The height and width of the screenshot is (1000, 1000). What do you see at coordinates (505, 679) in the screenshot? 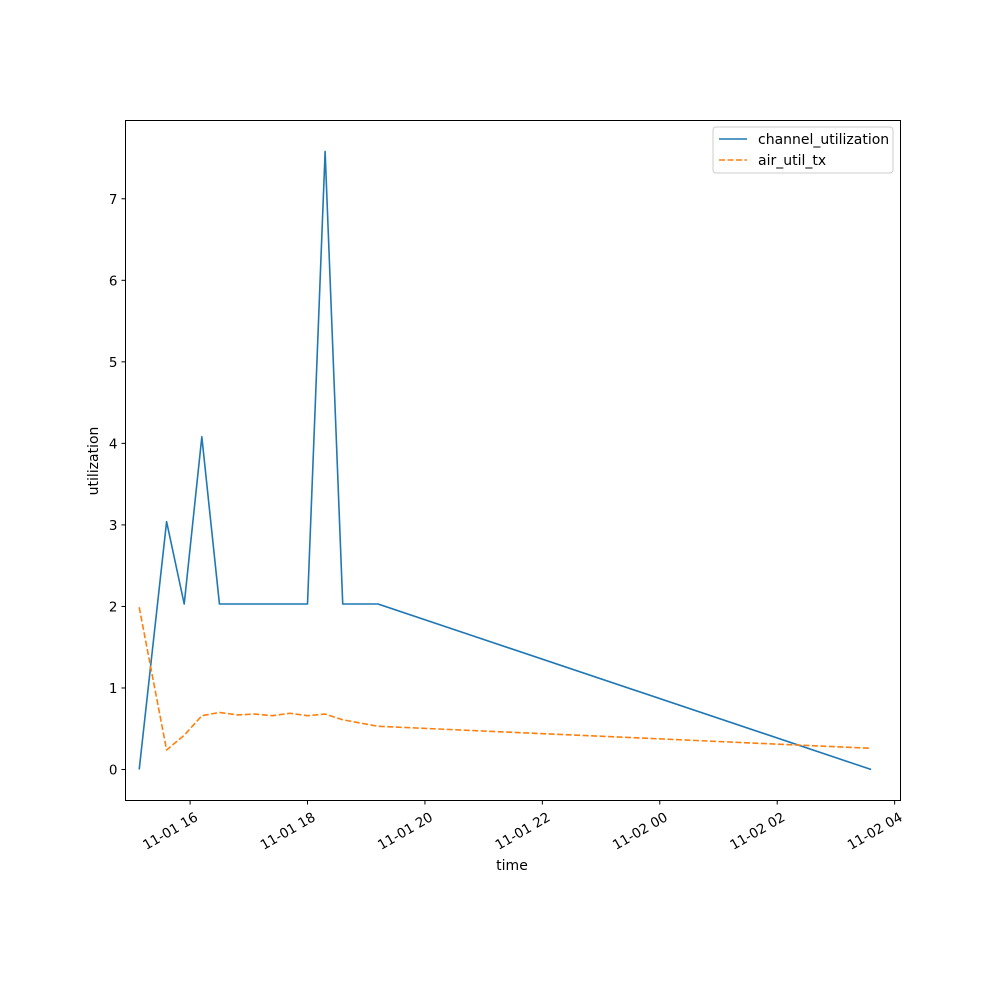
I see `series-line-air-util-tx` at bounding box center [505, 679].